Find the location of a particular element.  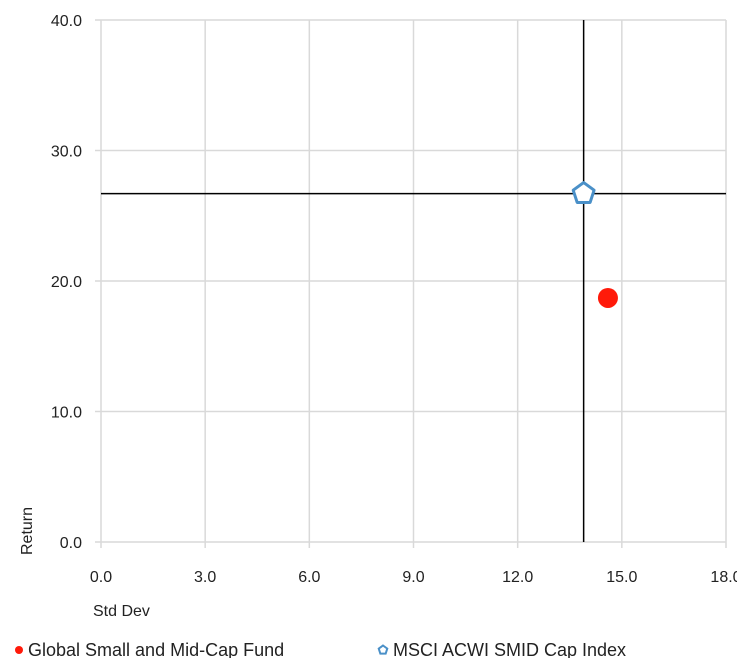

y-tick-label: 30.0 is located at coordinates (66, 152).